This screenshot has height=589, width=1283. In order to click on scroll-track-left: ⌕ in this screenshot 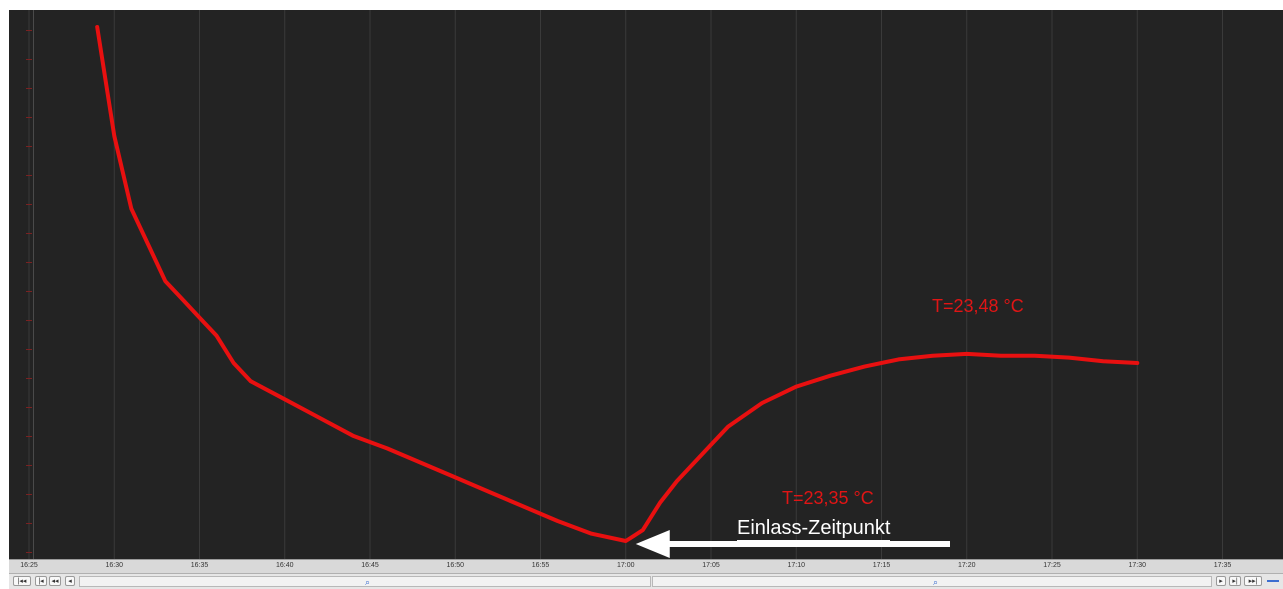, I will do `click(365, 581)`.